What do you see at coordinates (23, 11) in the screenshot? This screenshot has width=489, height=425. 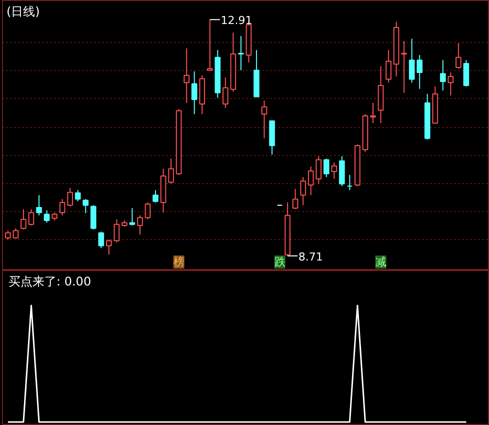 I see `chart-title: (日线)` at bounding box center [23, 11].